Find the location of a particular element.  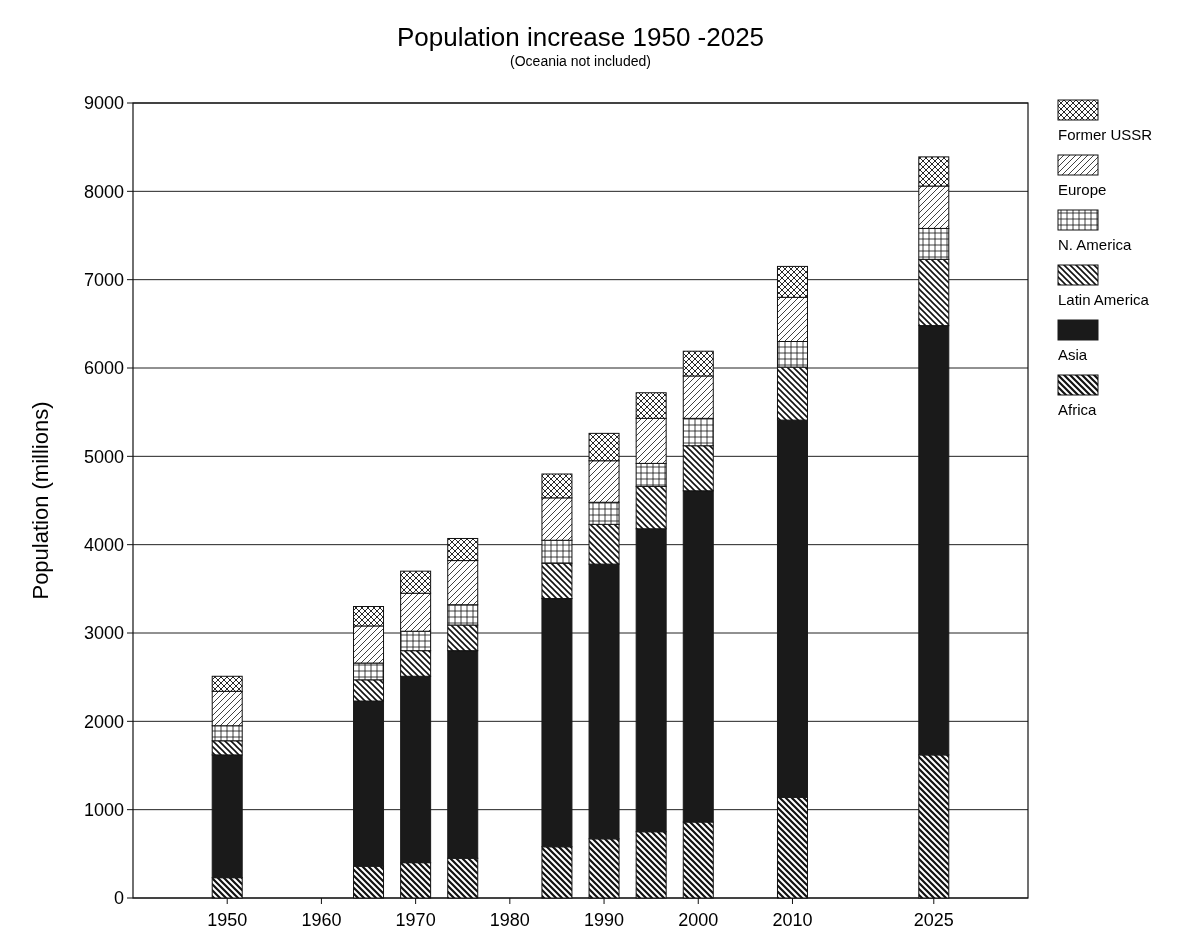

legend-label: Latin America is located at coordinates (1104, 299).